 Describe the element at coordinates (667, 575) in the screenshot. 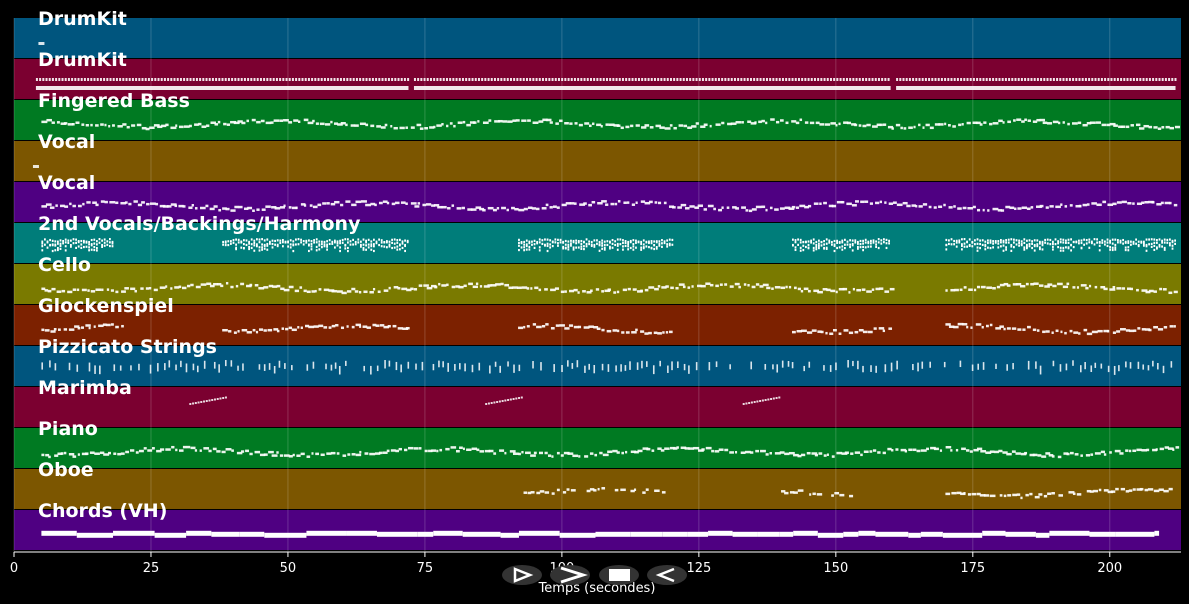

I see `back-button` at that location.